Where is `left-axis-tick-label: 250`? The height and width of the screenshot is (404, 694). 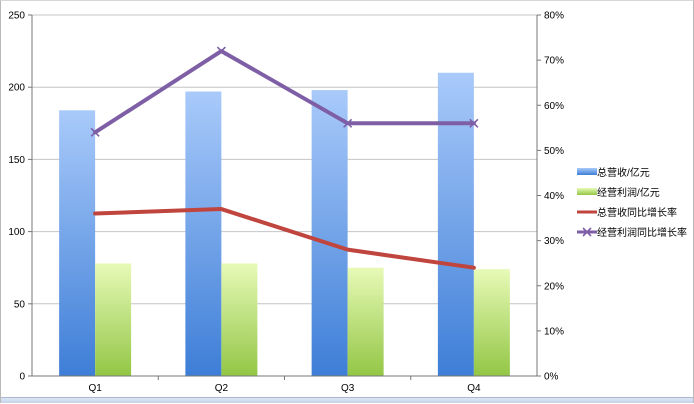
left-axis-tick-label: 250 is located at coordinates (16, 16).